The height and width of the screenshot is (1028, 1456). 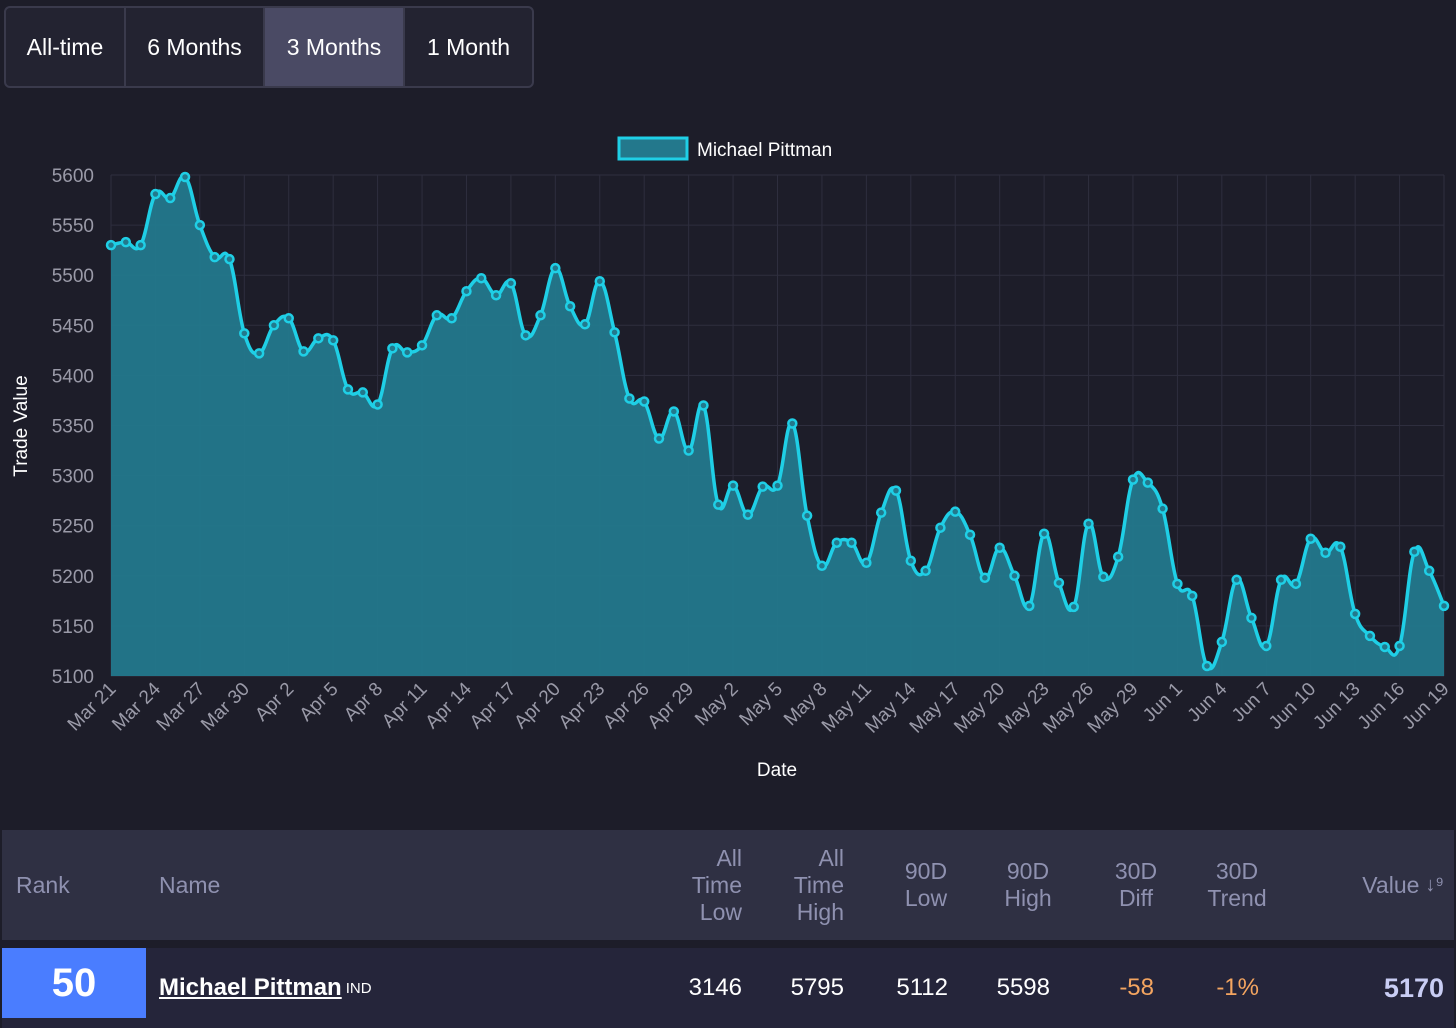 I want to click on header-30d-diff: 30D Diff, so click(x=1136, y=885).